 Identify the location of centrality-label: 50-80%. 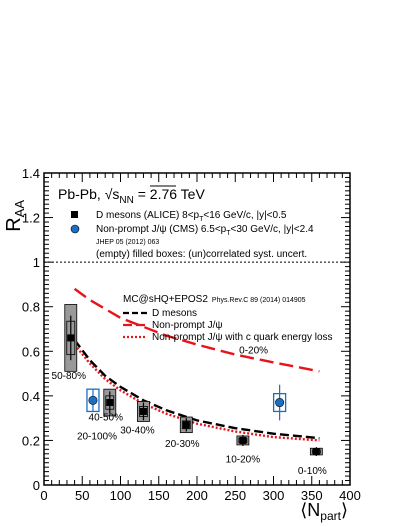
(69, 376).